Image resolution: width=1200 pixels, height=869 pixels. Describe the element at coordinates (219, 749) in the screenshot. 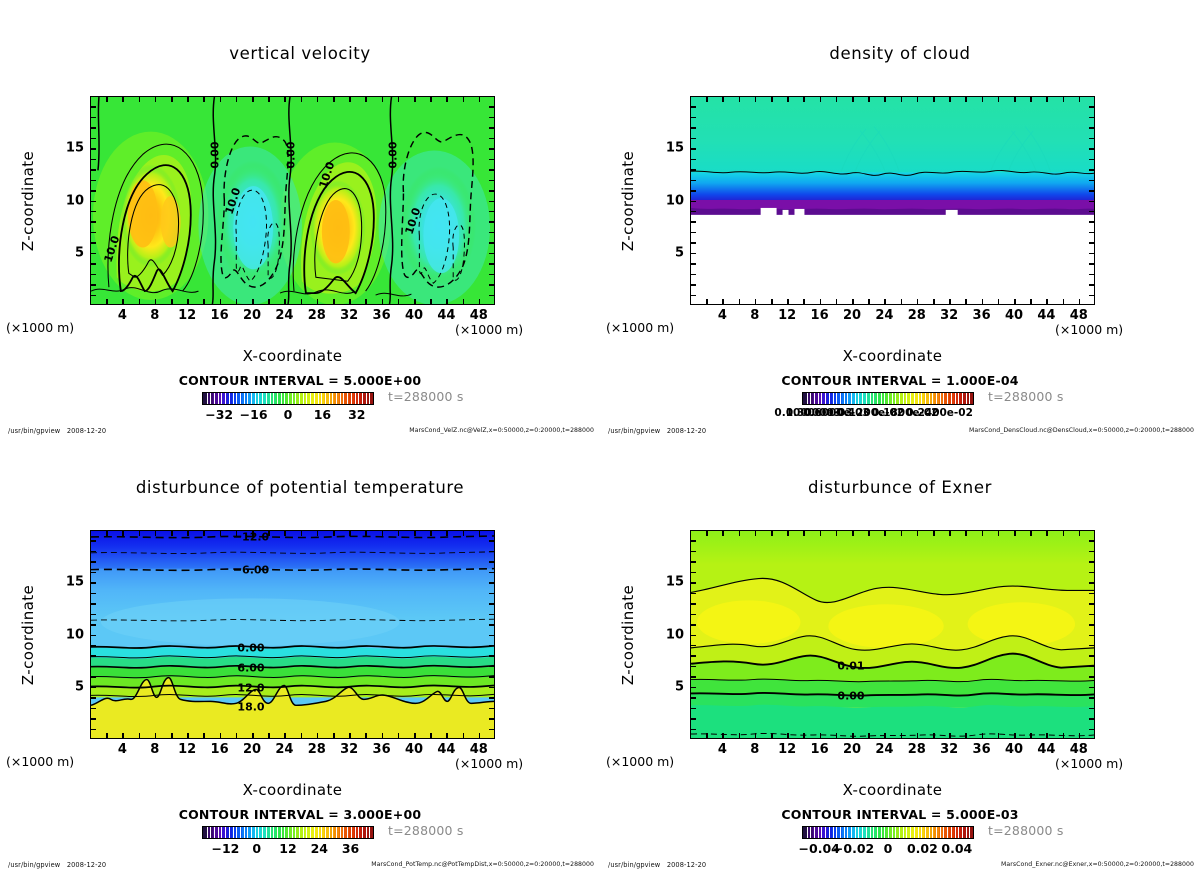

I see `x-tick-label: 16` at that location.